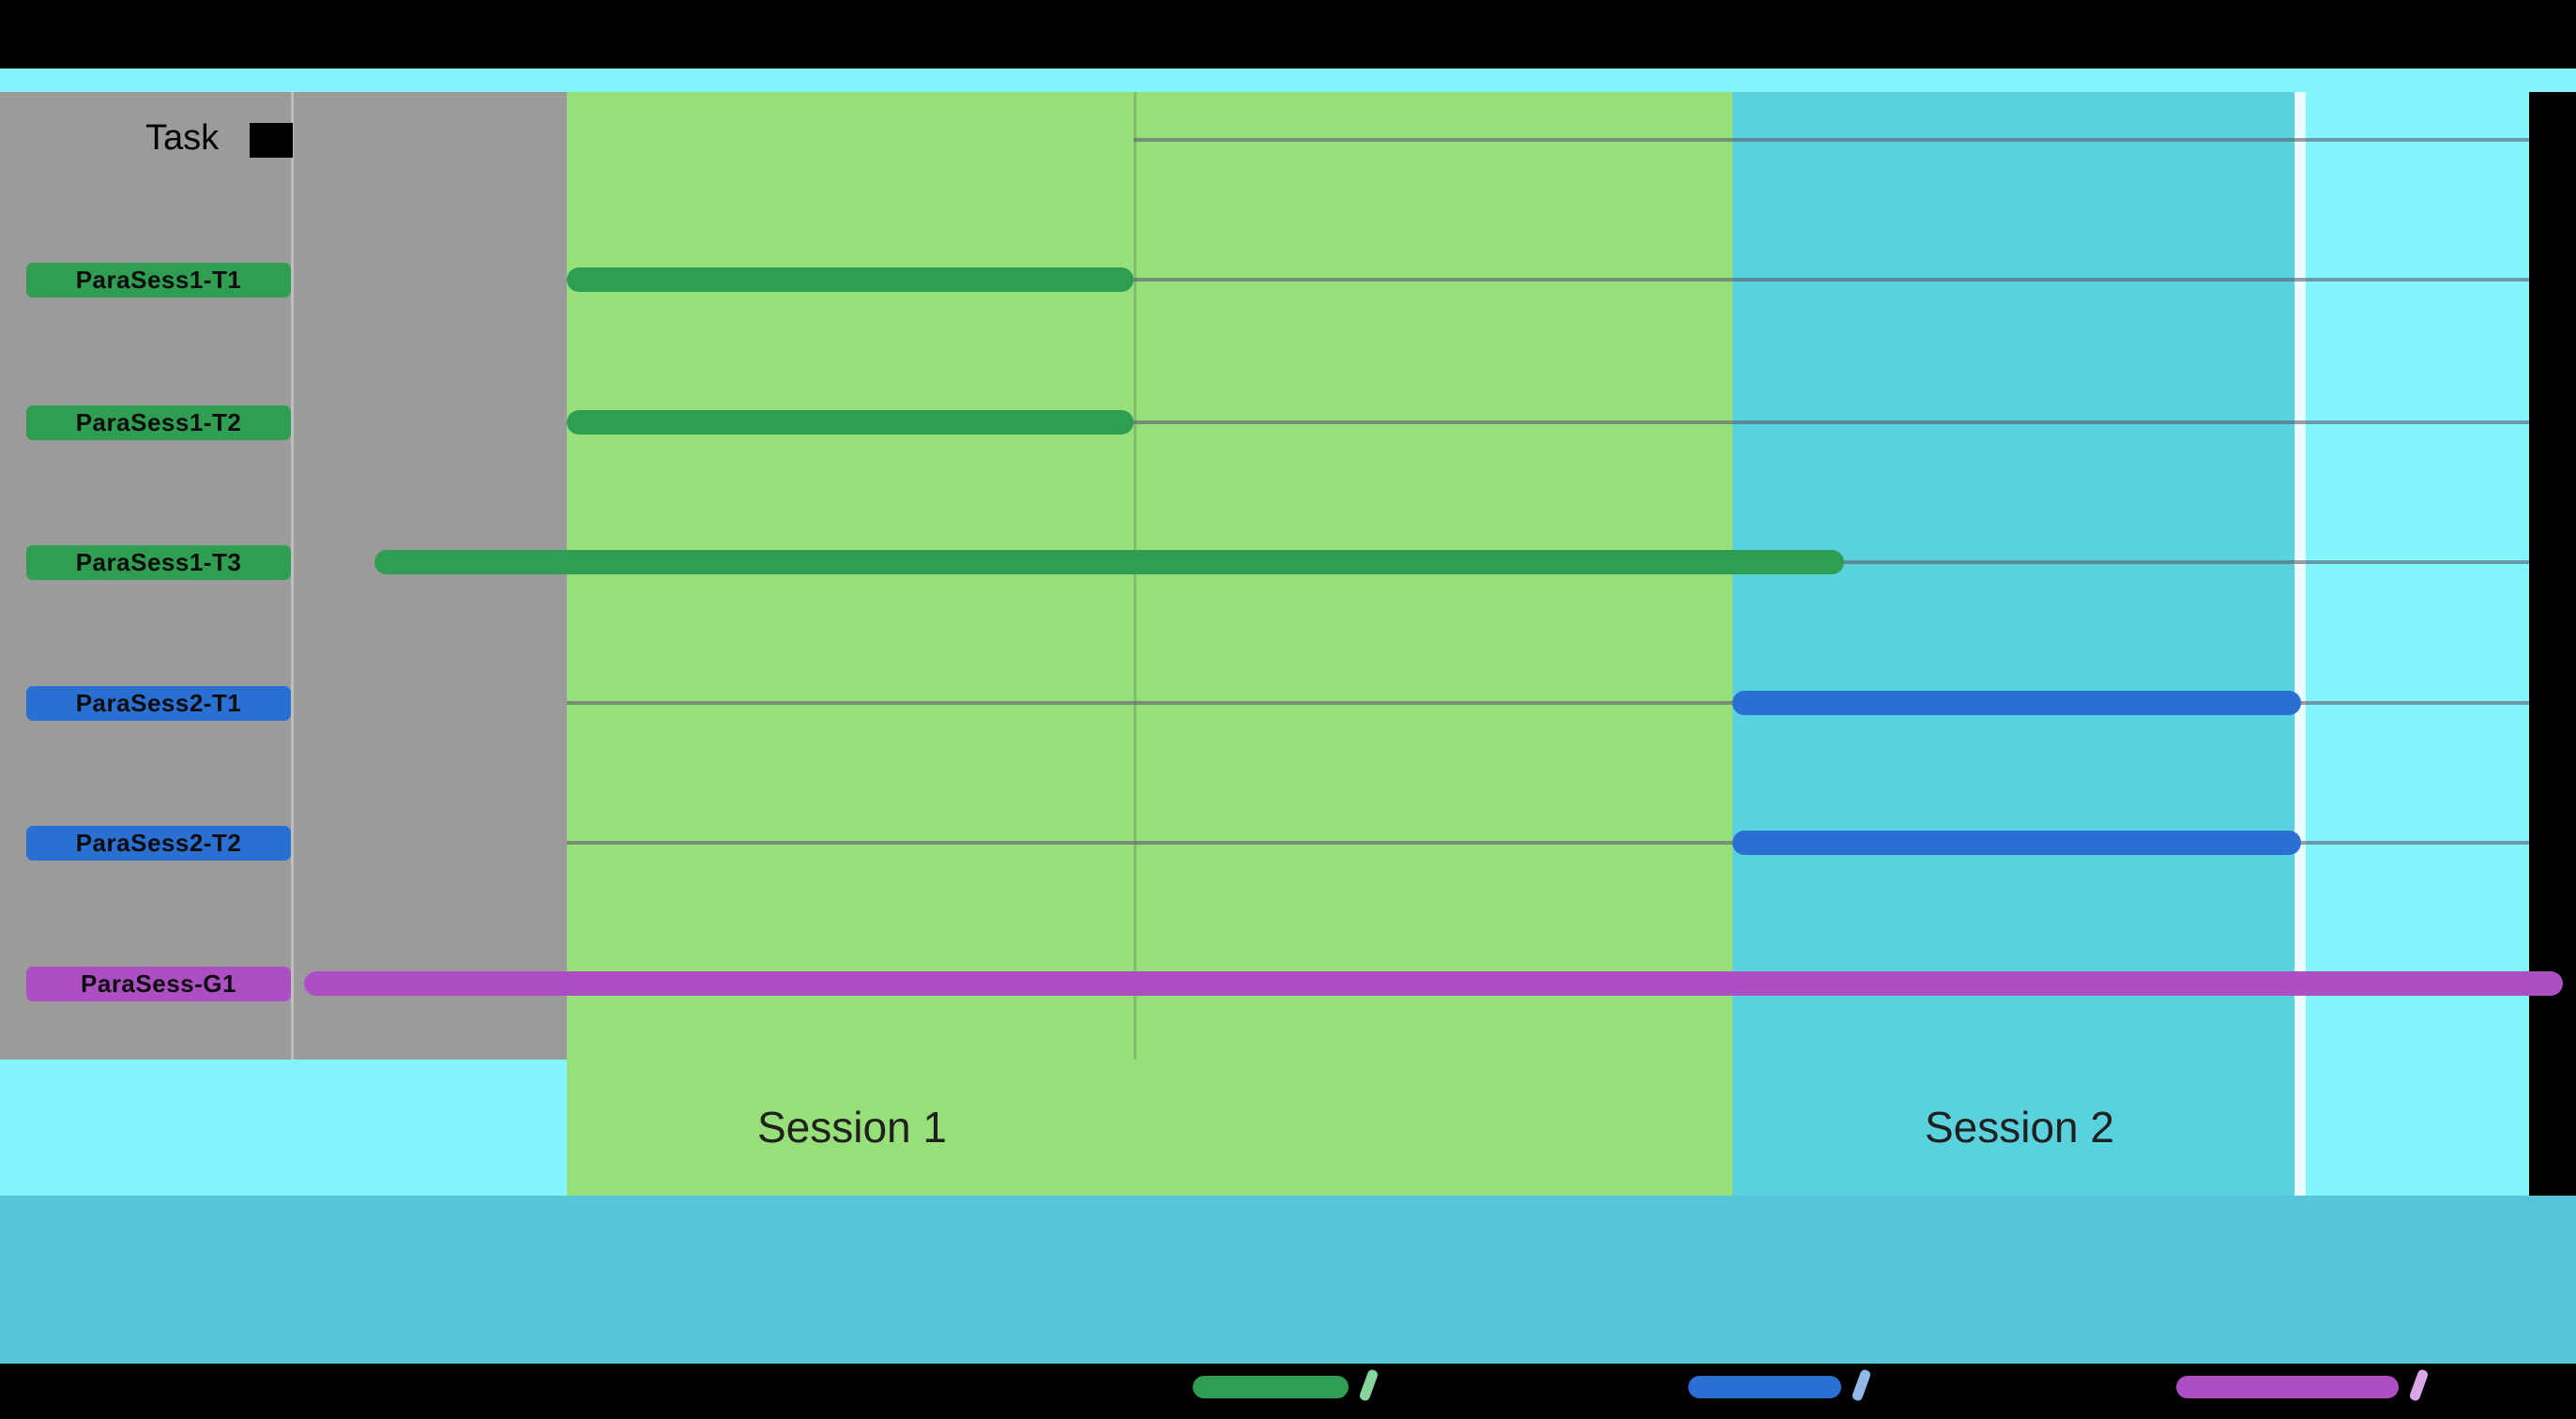  I want to click on left-footer-strip, so click(283, 1128).